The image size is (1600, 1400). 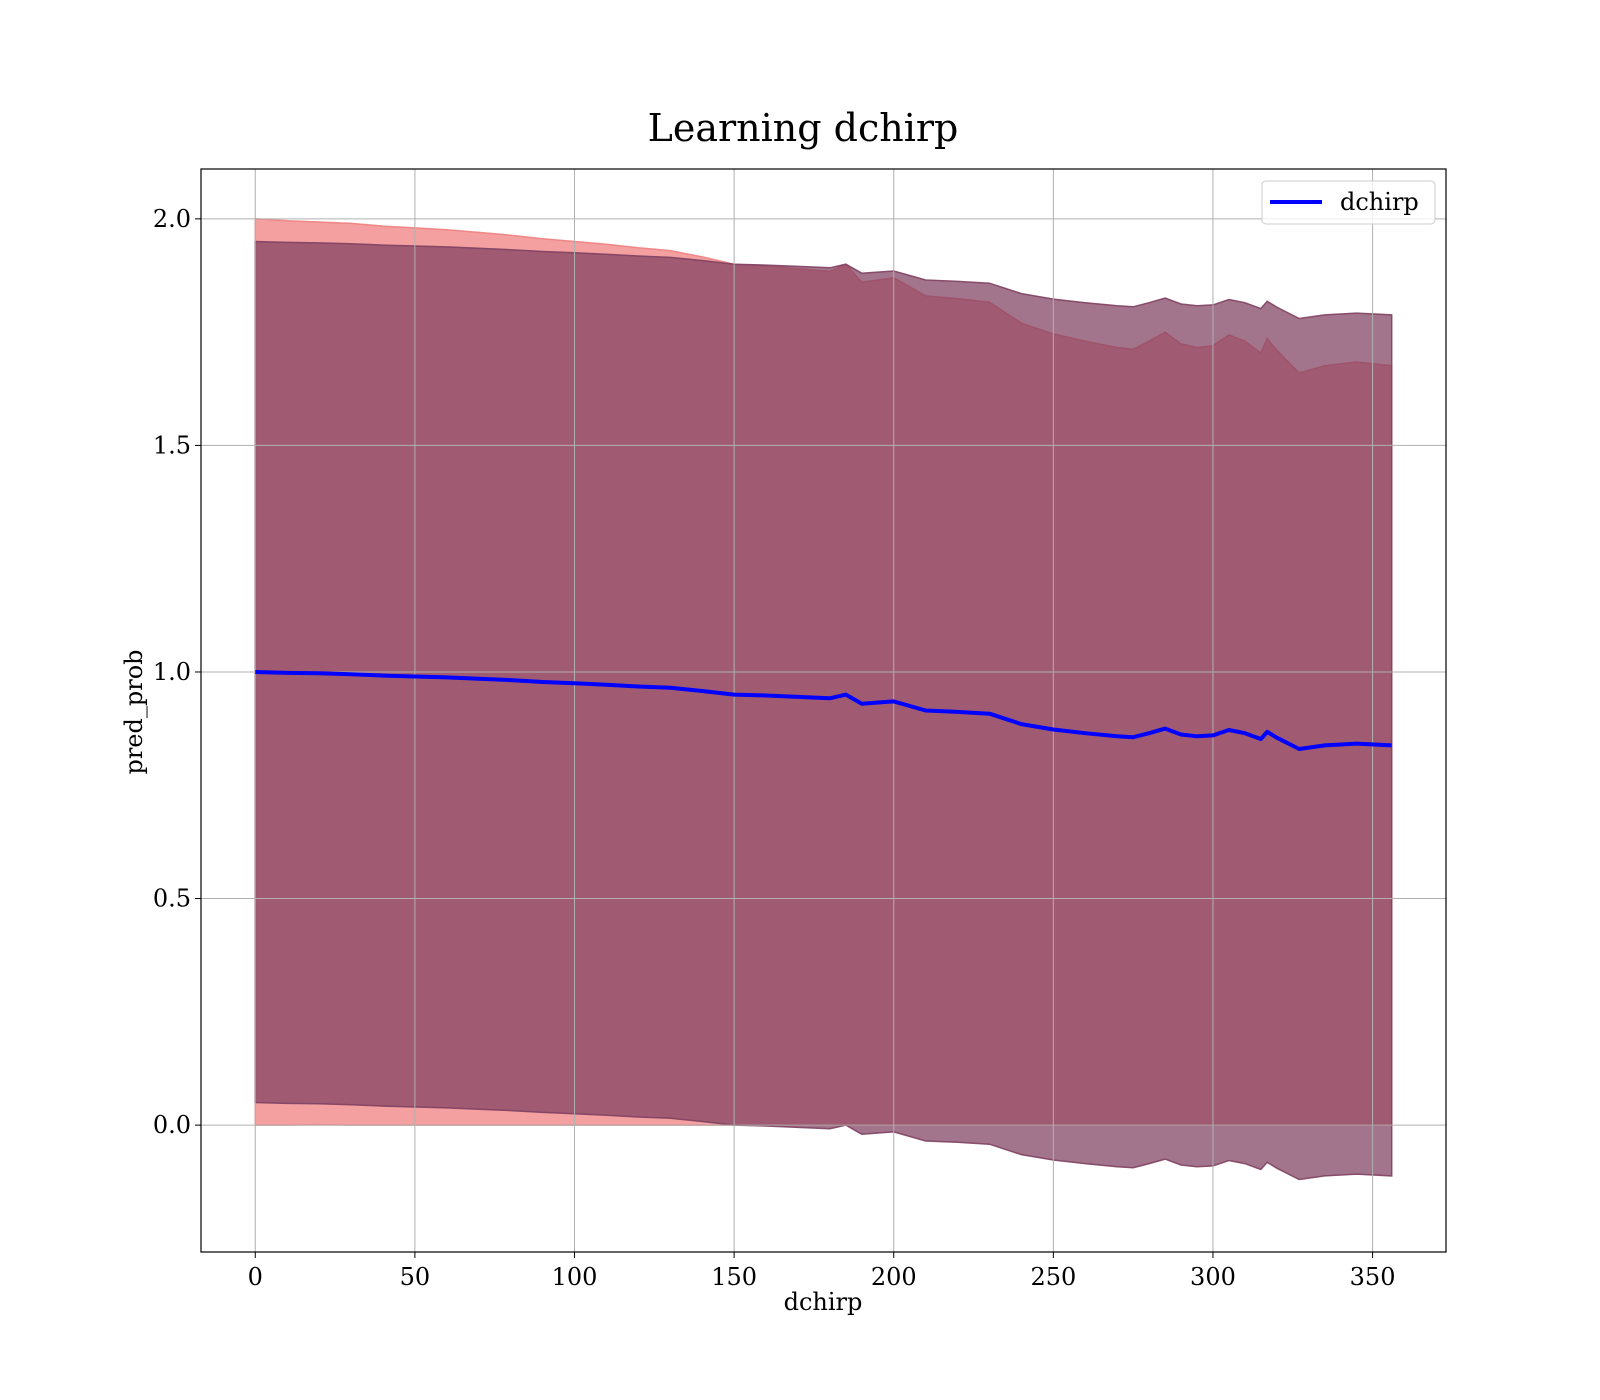 I want to click on x-tick-label: 0, so click(x=255, y=1277).